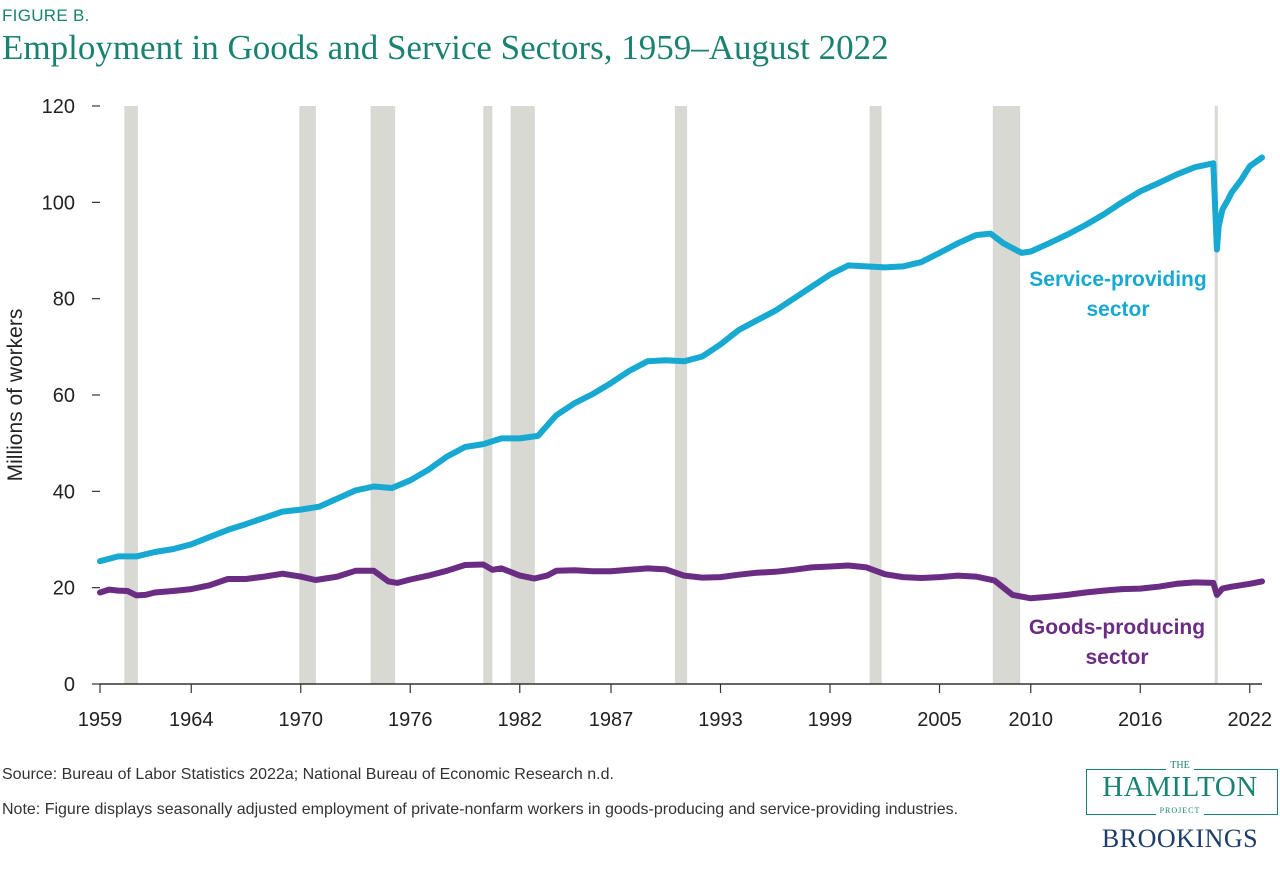 This screenshot has width=1280, height=872. I want to click on x-tick-label: 1976, so click(410, 720).